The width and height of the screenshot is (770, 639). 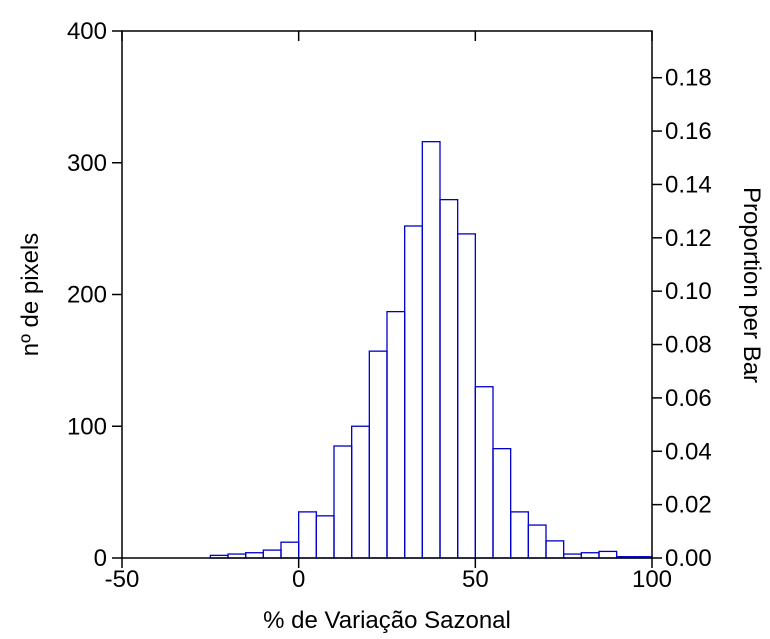 What do you see at coordinates (688, 291) in the screenshot?
I see `y2-tick-label: 0.10` at bounding box center [688, 291].